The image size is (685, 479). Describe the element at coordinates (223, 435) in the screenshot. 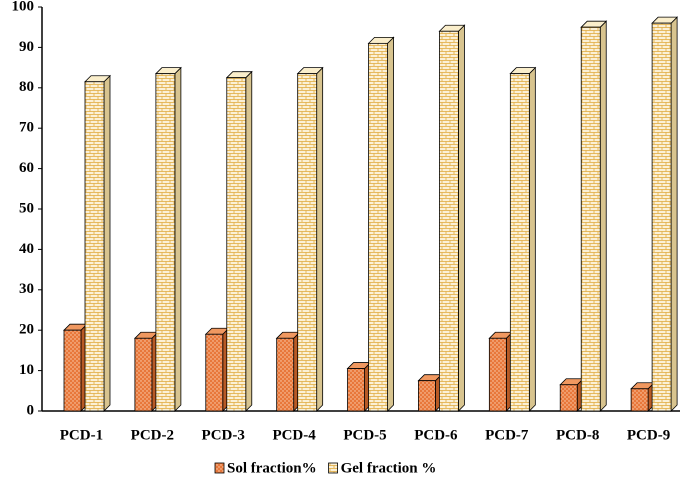

I see `x-tick-label: PCD-3` at that location.